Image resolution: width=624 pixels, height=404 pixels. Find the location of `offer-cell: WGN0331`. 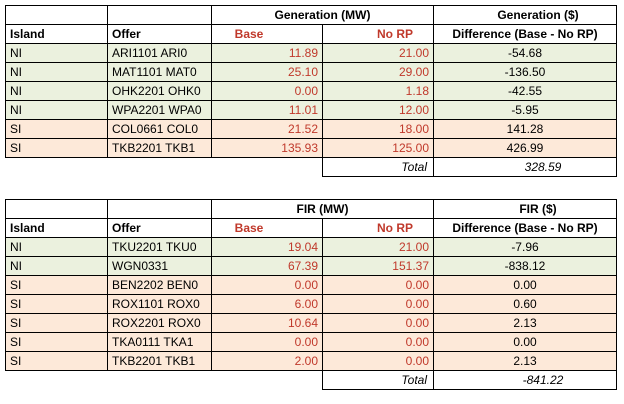

offer-cell: WGN0331 is located at coordinates (159, 266).